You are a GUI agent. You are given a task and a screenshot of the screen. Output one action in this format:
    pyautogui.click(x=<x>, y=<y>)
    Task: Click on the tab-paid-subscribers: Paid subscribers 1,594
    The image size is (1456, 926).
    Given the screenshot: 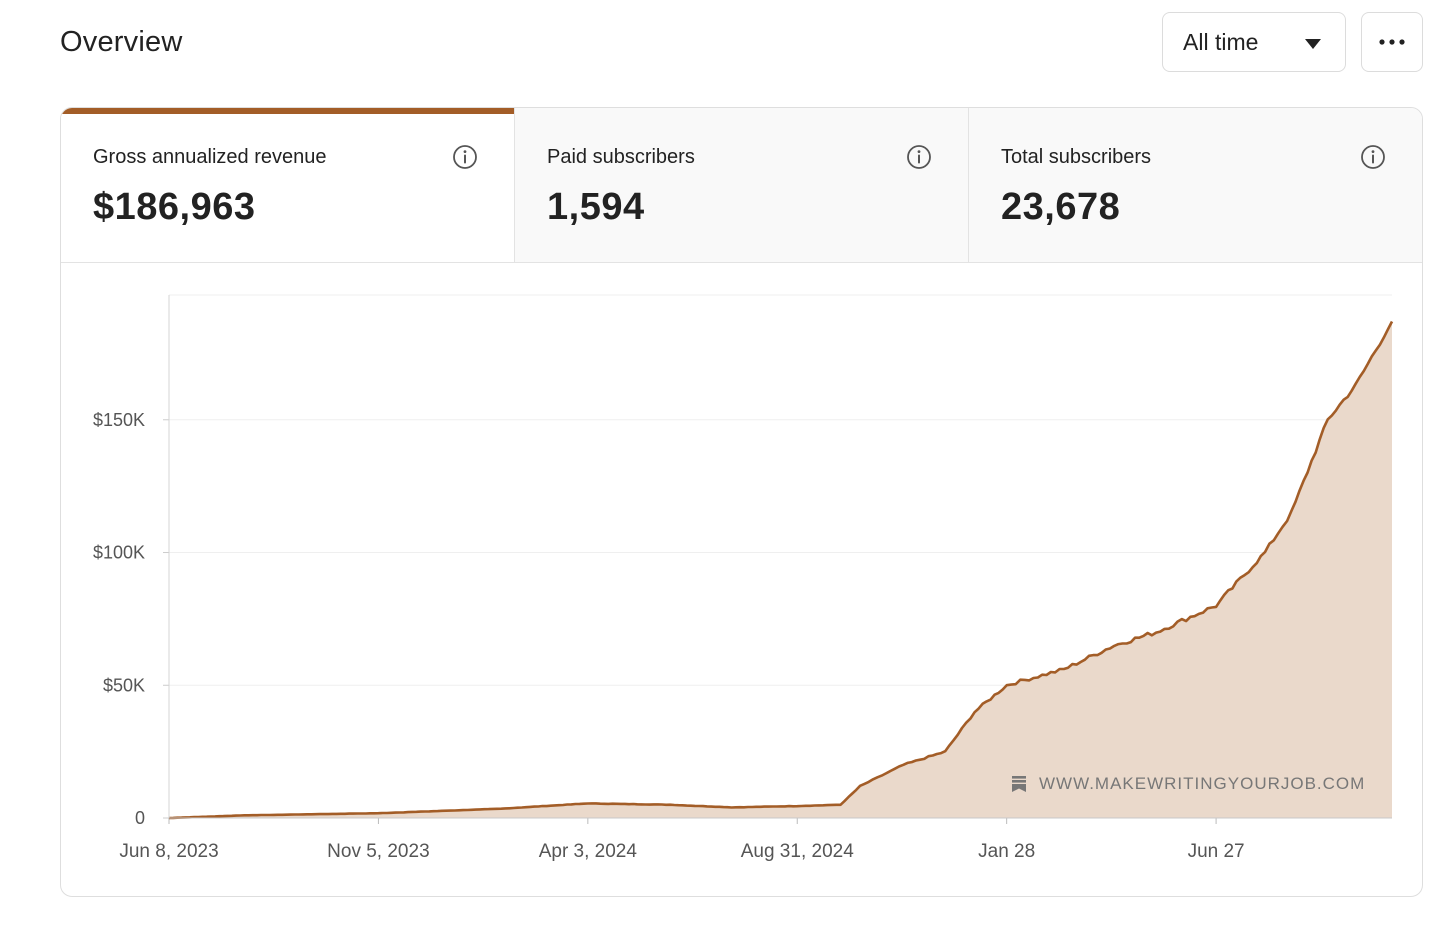 What is the action you would take?
    pyautogui.click(x=741, y=185)
    